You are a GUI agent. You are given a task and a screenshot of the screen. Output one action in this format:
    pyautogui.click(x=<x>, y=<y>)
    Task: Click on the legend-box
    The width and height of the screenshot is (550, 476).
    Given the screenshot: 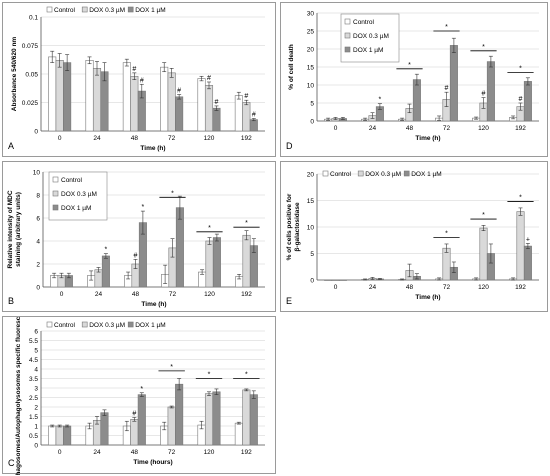 What is the action you would take?
    pyautogui.click(x=78, y=196)
    